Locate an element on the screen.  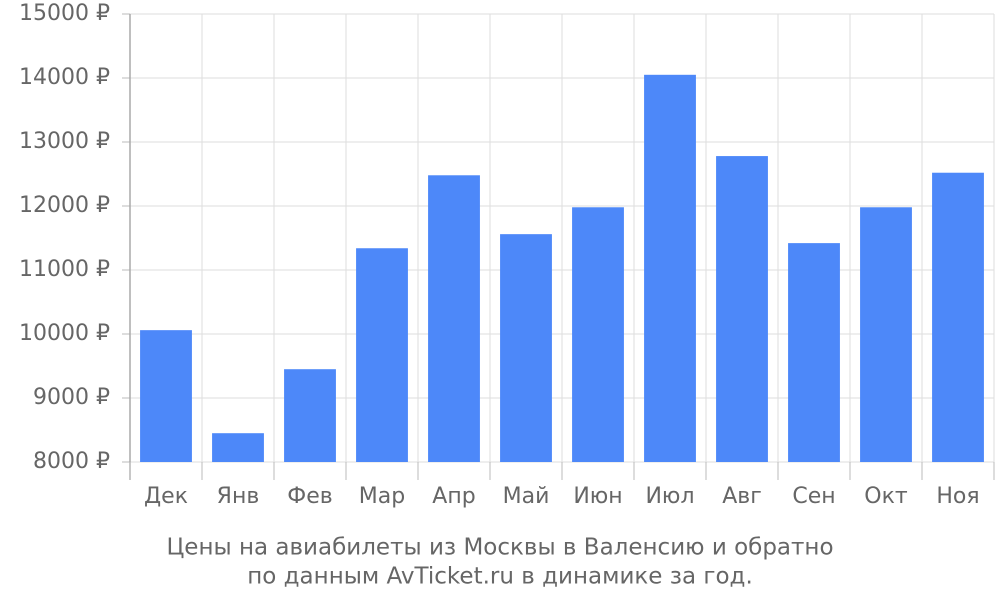
x-tick-label: Янв is located at coordinates (238, 496).